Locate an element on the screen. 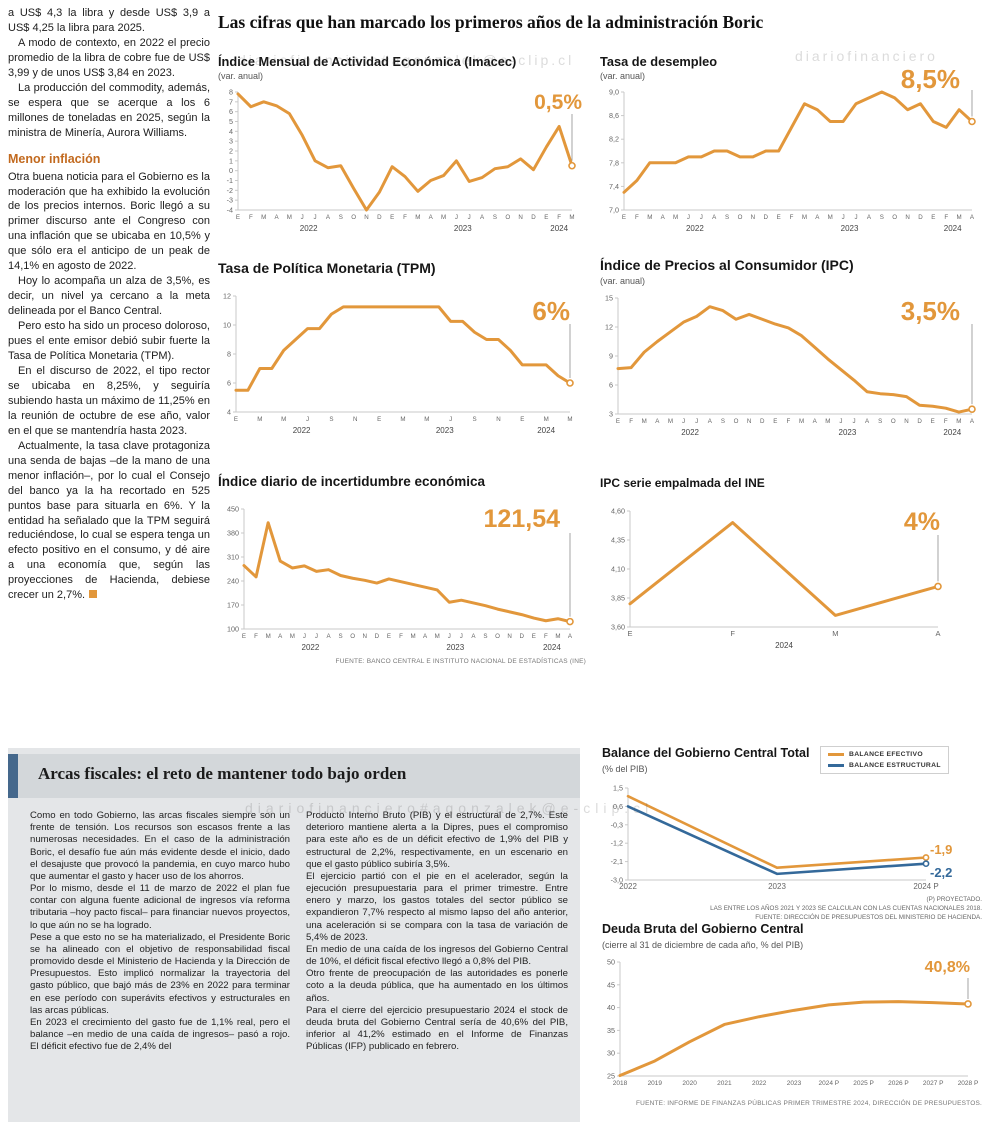 The height and width of the screenshot is (1133, 988). svg-text: 25 is located at coordinates (611, 1076).